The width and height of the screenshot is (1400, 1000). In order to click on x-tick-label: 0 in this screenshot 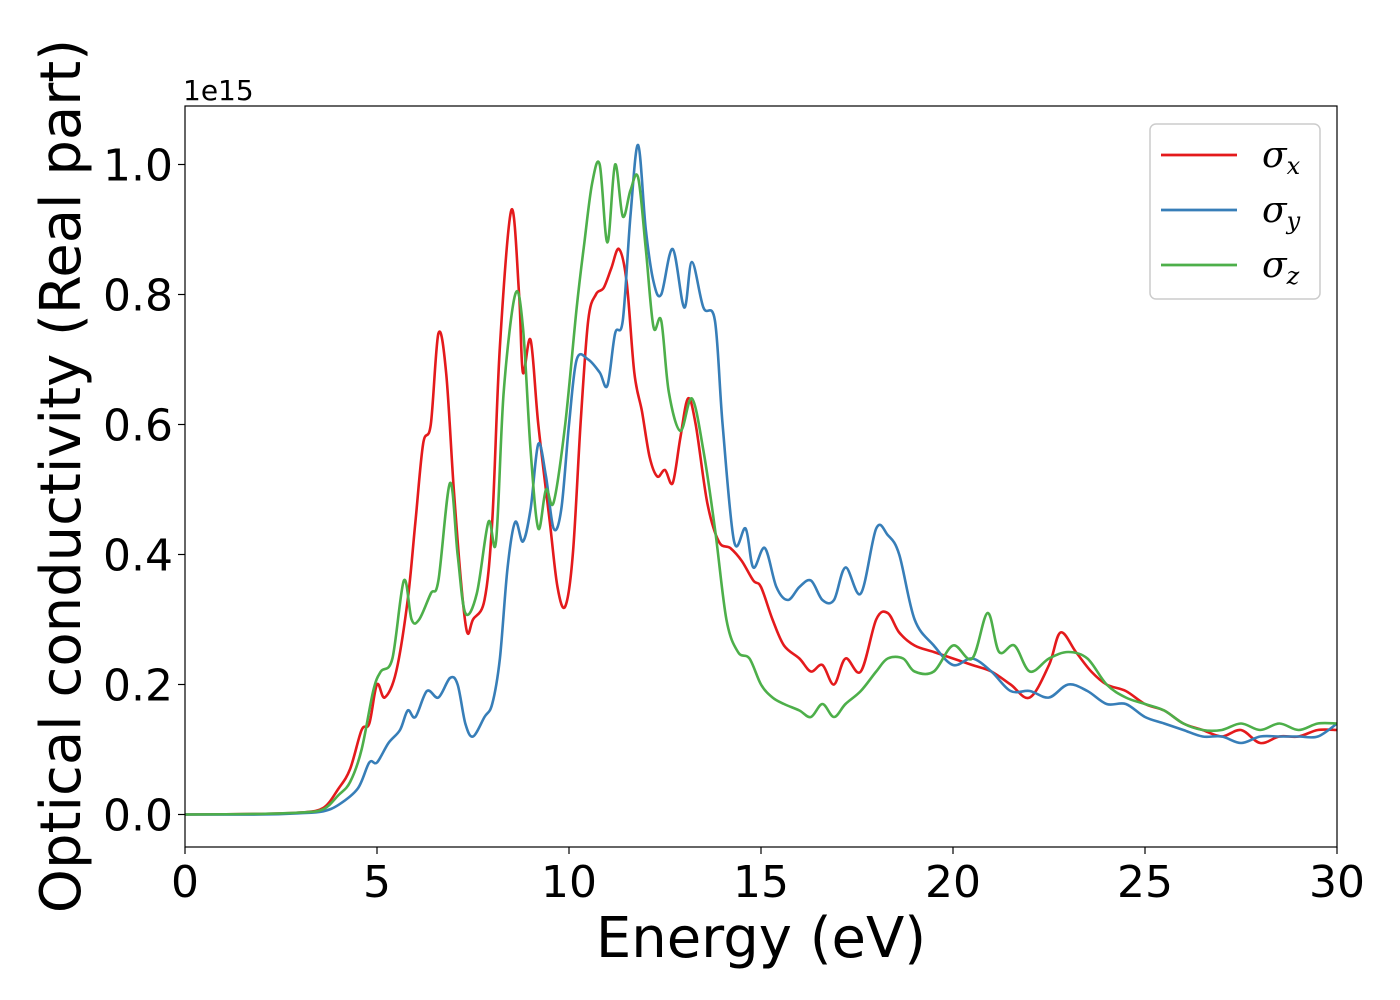, I will do `click(185, 882)`.